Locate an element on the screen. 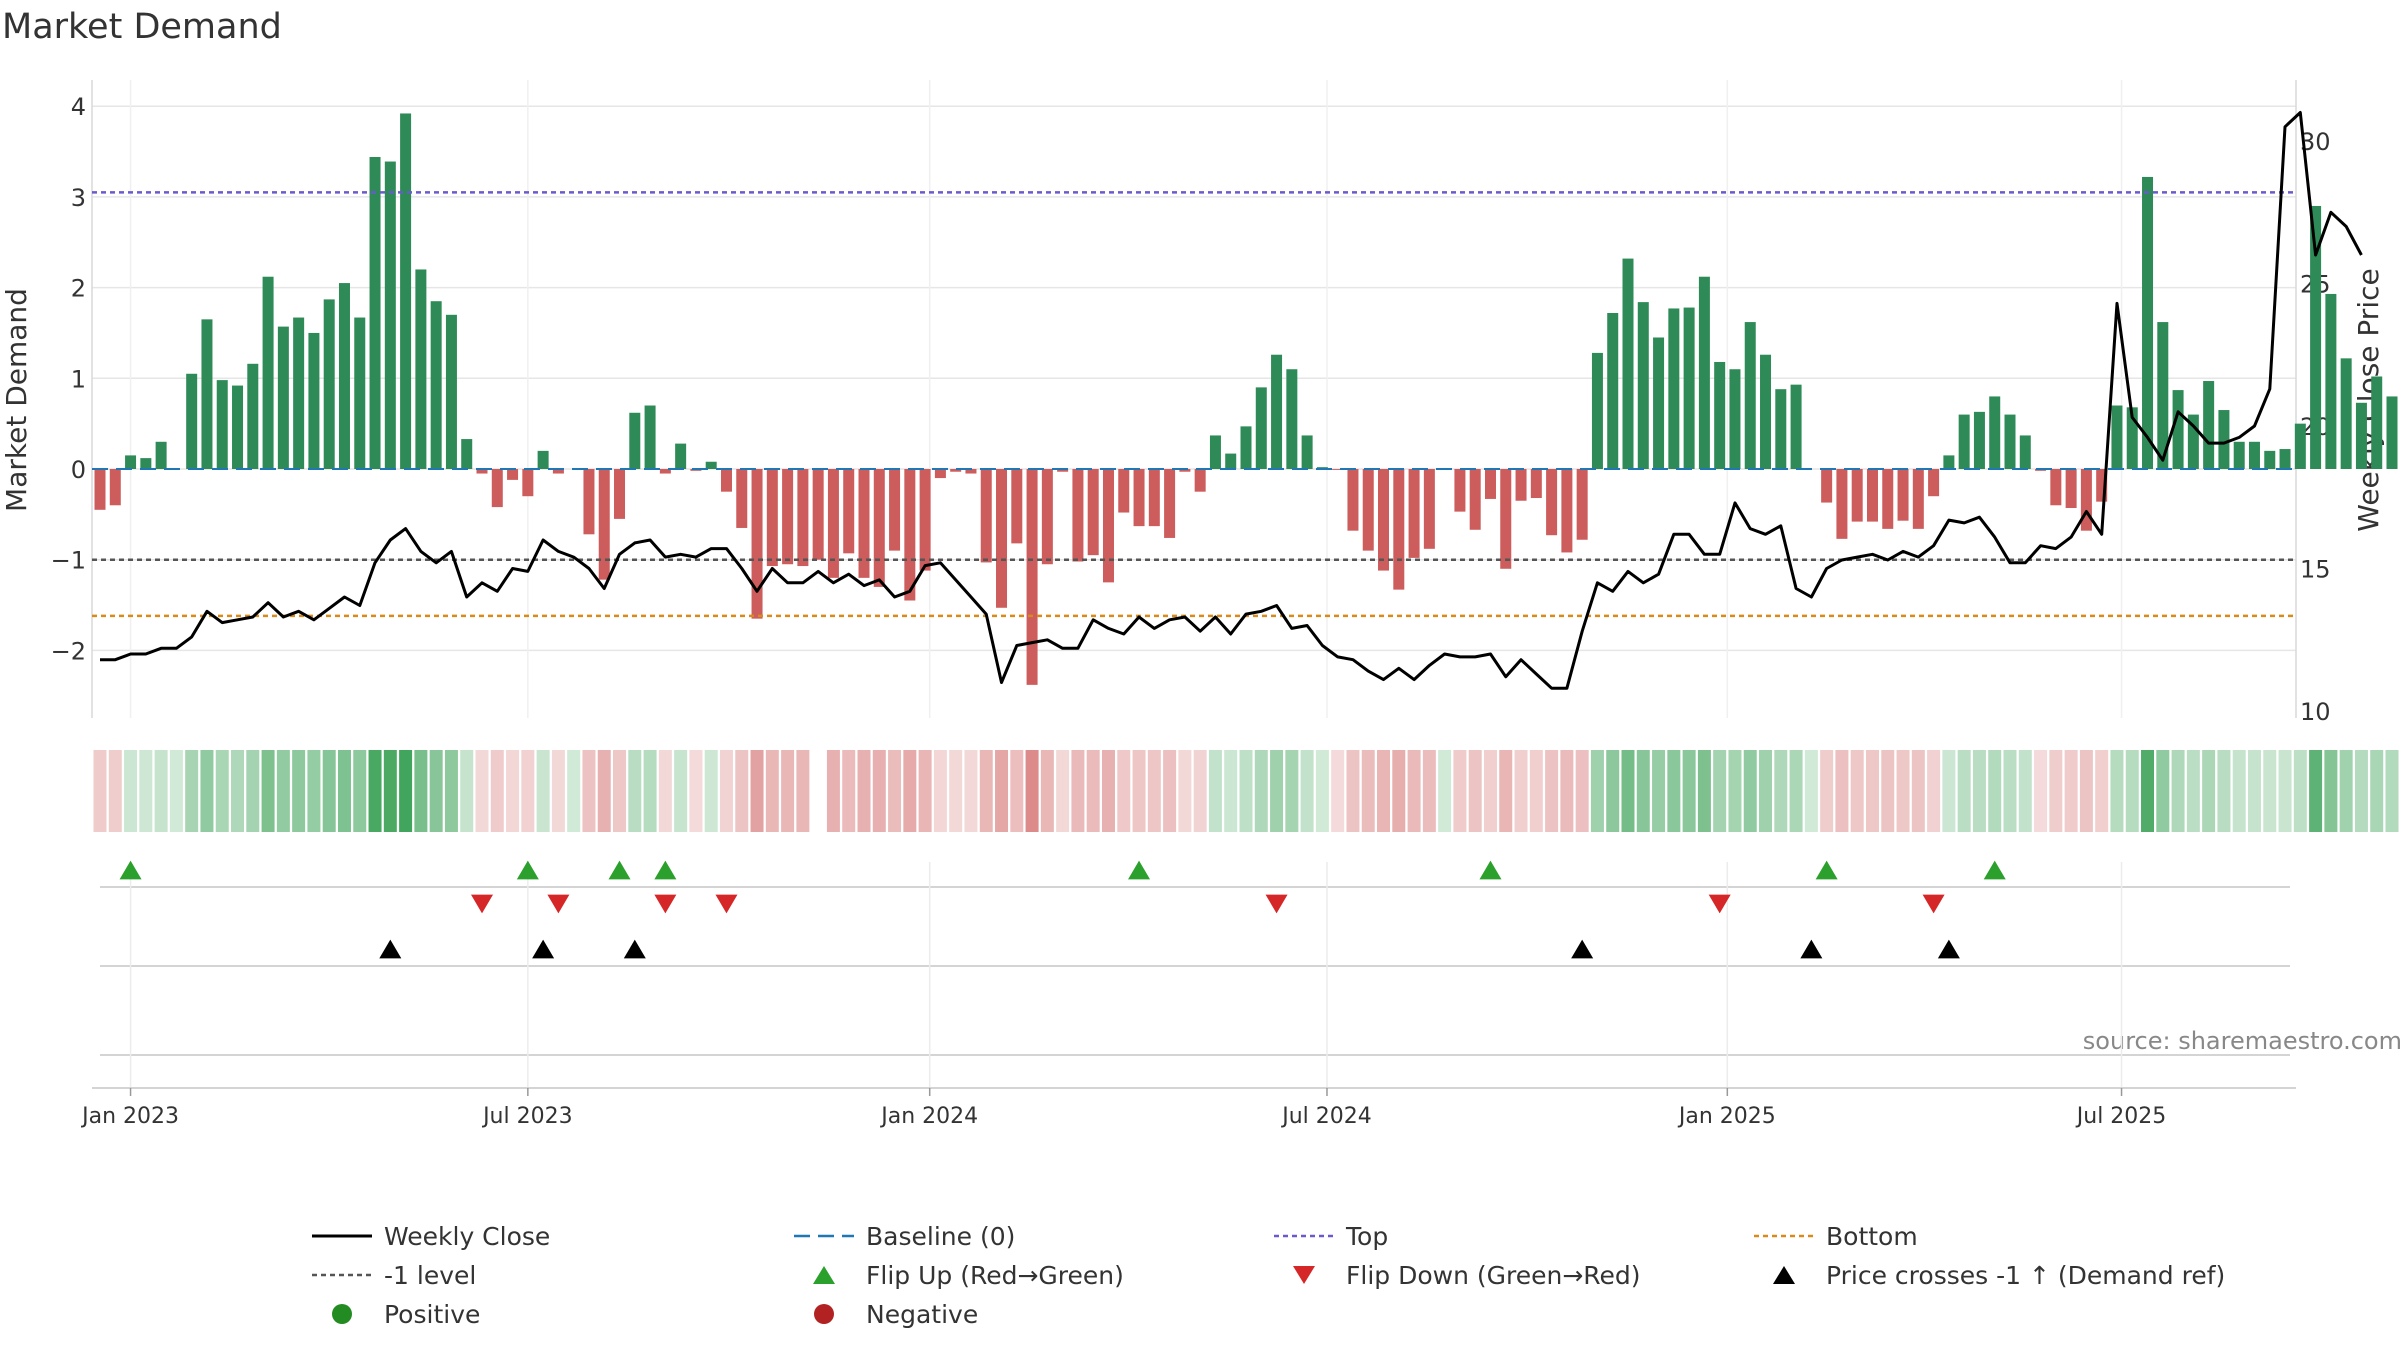 The width and height of the screenshot is (2400, 1354). source-credit: source: sharemaestro.com is located at coordinates (2241, 1041).